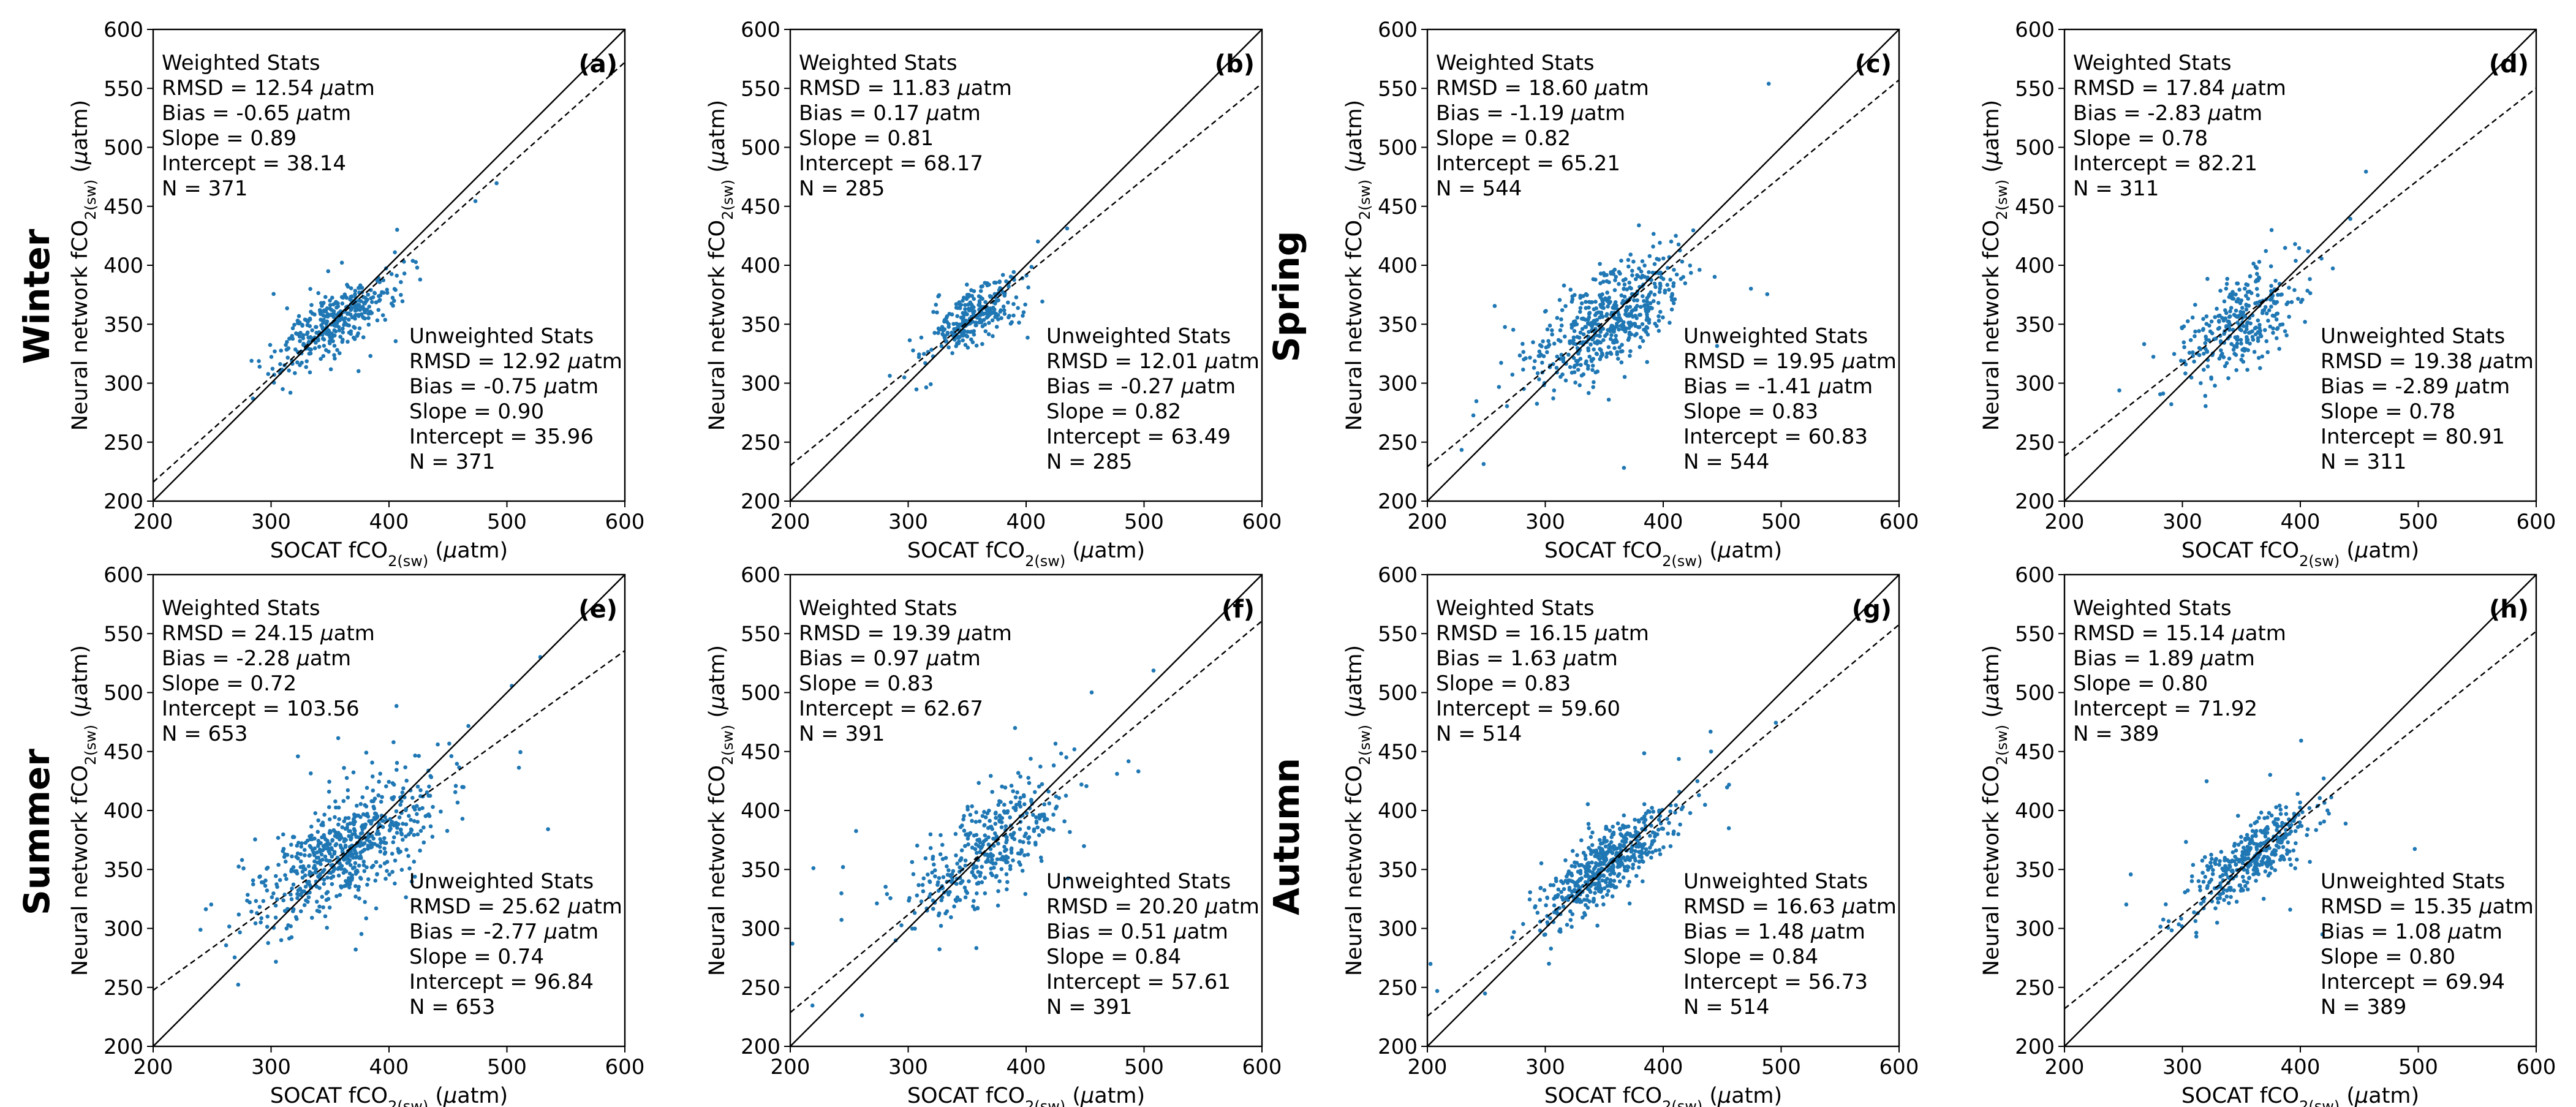 The image size is (2576, 1107). I want to click on regression-line, so click(2300, 272).